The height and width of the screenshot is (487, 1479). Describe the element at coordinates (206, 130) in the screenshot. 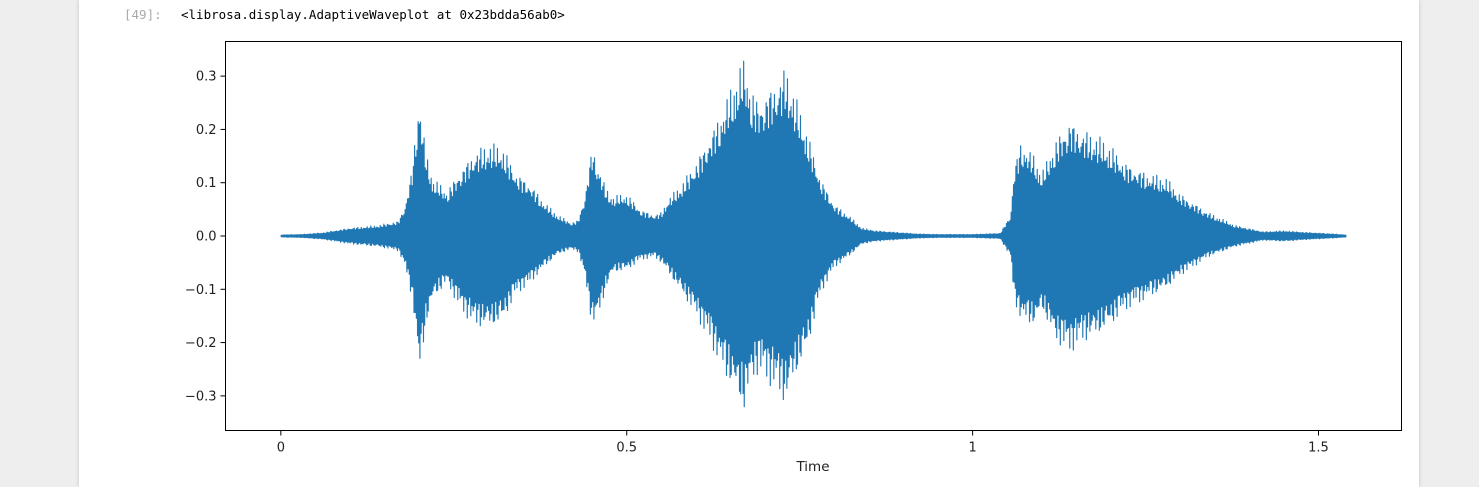

I see `y-tick-label: 0.2` at that location.